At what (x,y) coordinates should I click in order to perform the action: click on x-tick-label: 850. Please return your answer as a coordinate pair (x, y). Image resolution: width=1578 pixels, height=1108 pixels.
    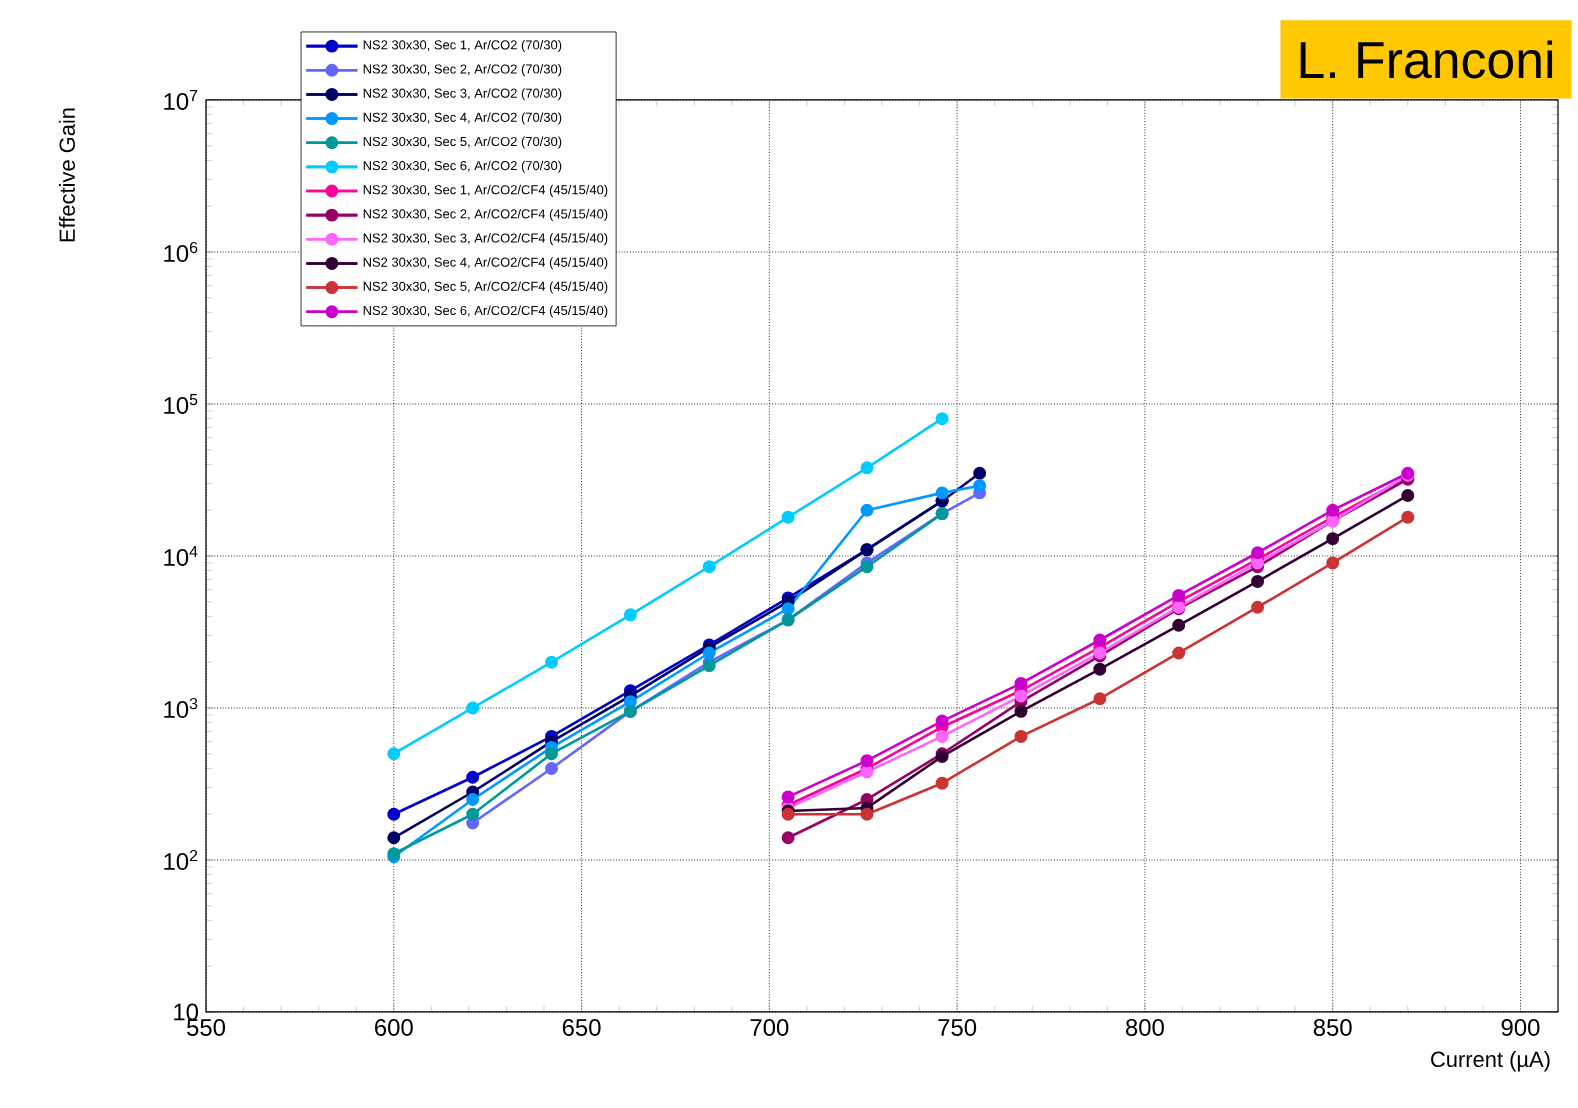
    Looking at the image, I should click on (1332, 1027).